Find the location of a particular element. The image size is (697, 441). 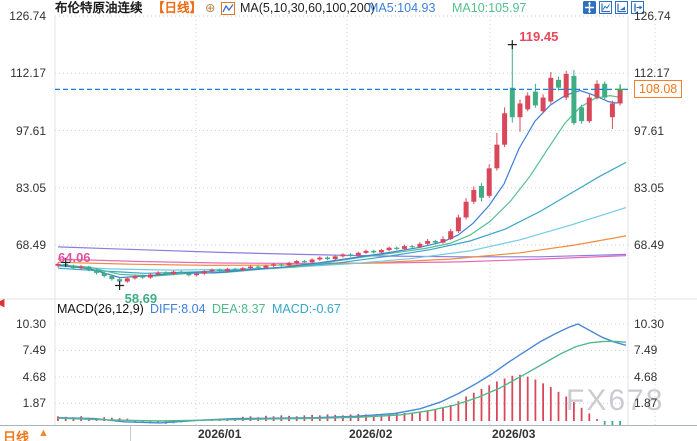

price-axis-tick-left: 126.74 is located at coordinates (27, 16).